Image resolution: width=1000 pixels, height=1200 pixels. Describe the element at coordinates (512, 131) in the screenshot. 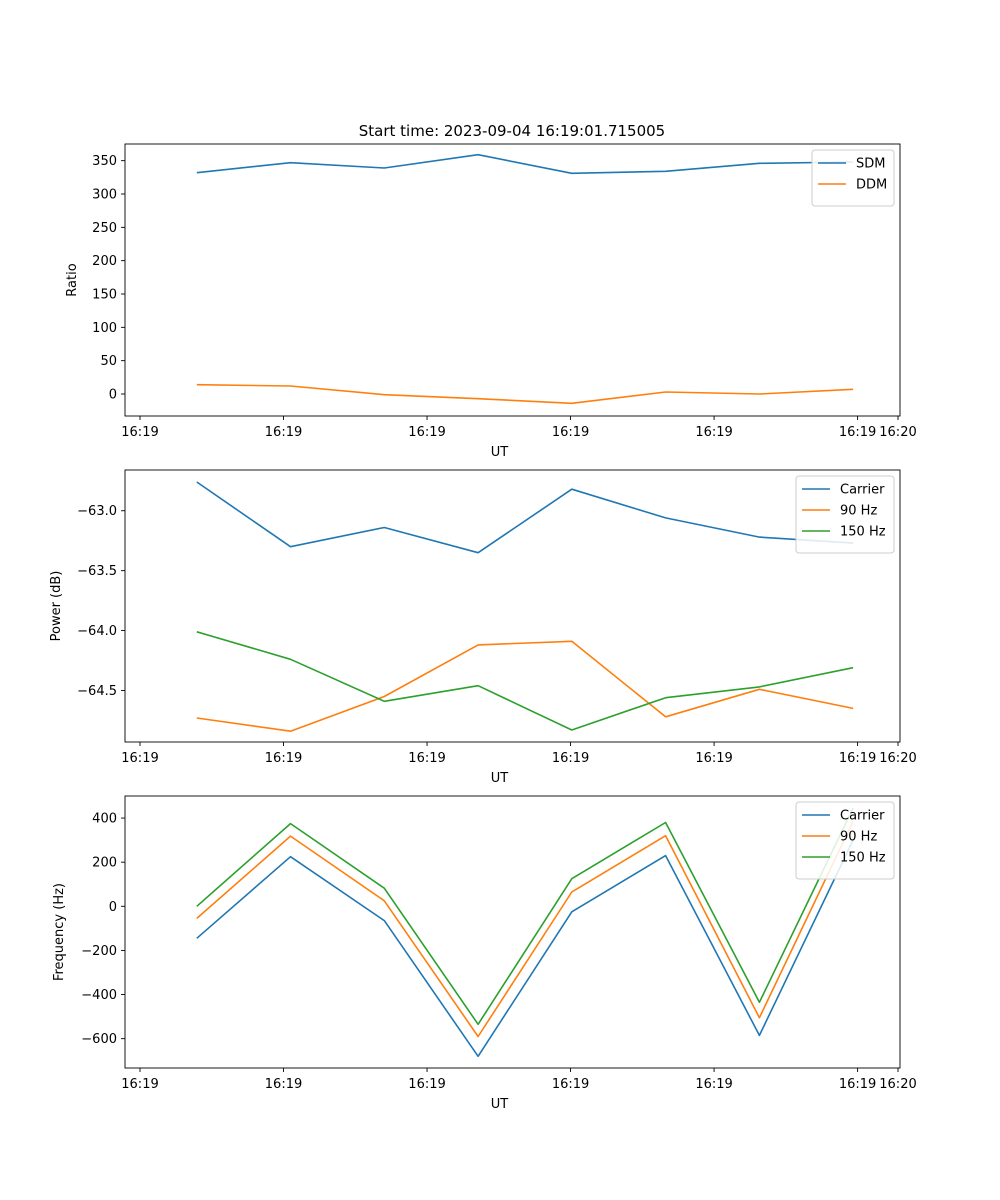

I see `chart-title: Start time: 2023-09-04 16:19:01.715005` at that location.